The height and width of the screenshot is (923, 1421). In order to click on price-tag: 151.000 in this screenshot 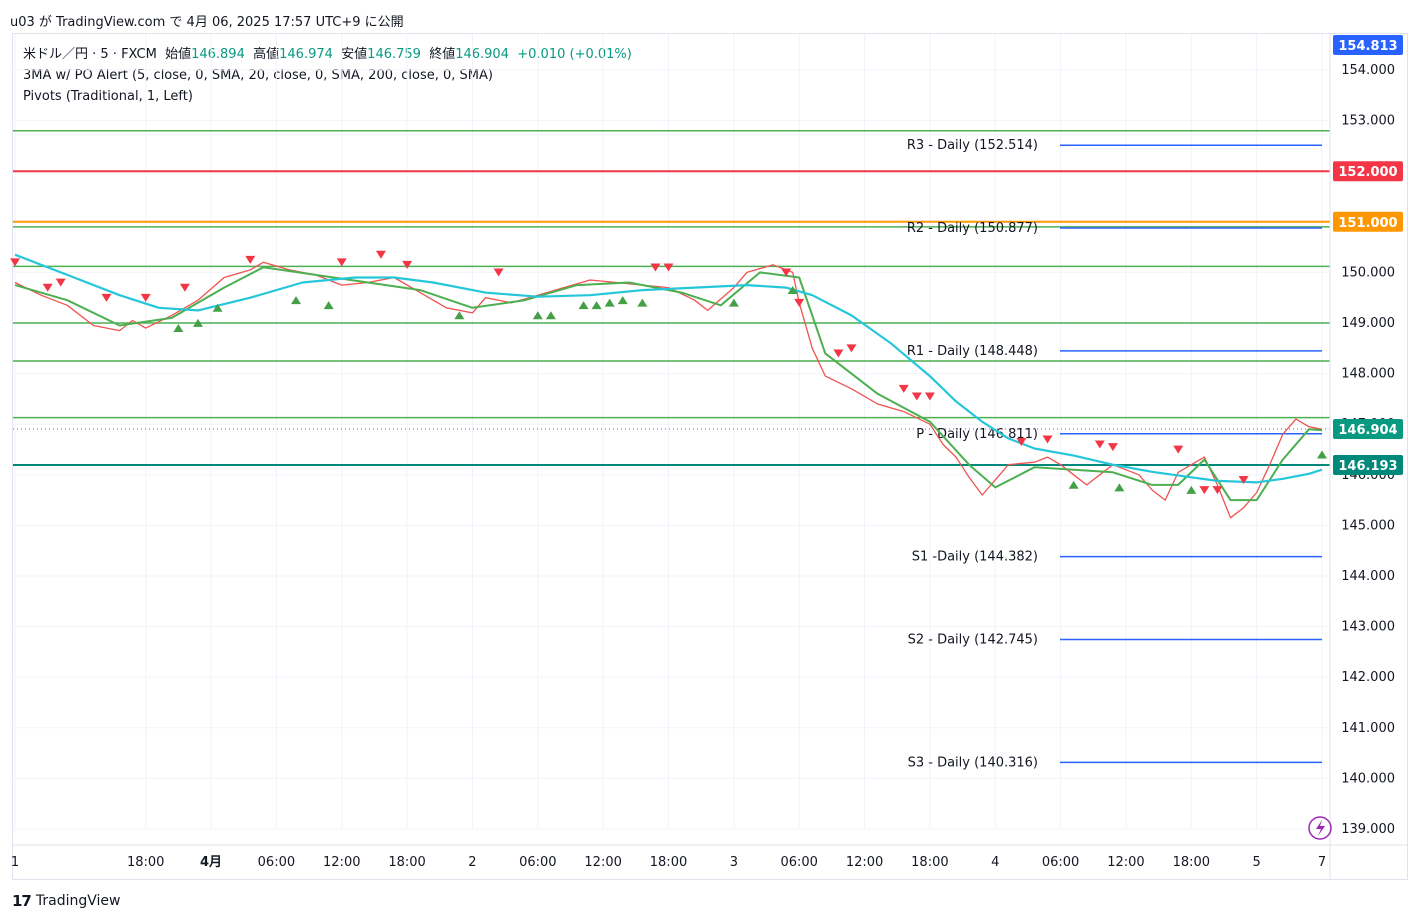, I will do `click(1367, 223)`.